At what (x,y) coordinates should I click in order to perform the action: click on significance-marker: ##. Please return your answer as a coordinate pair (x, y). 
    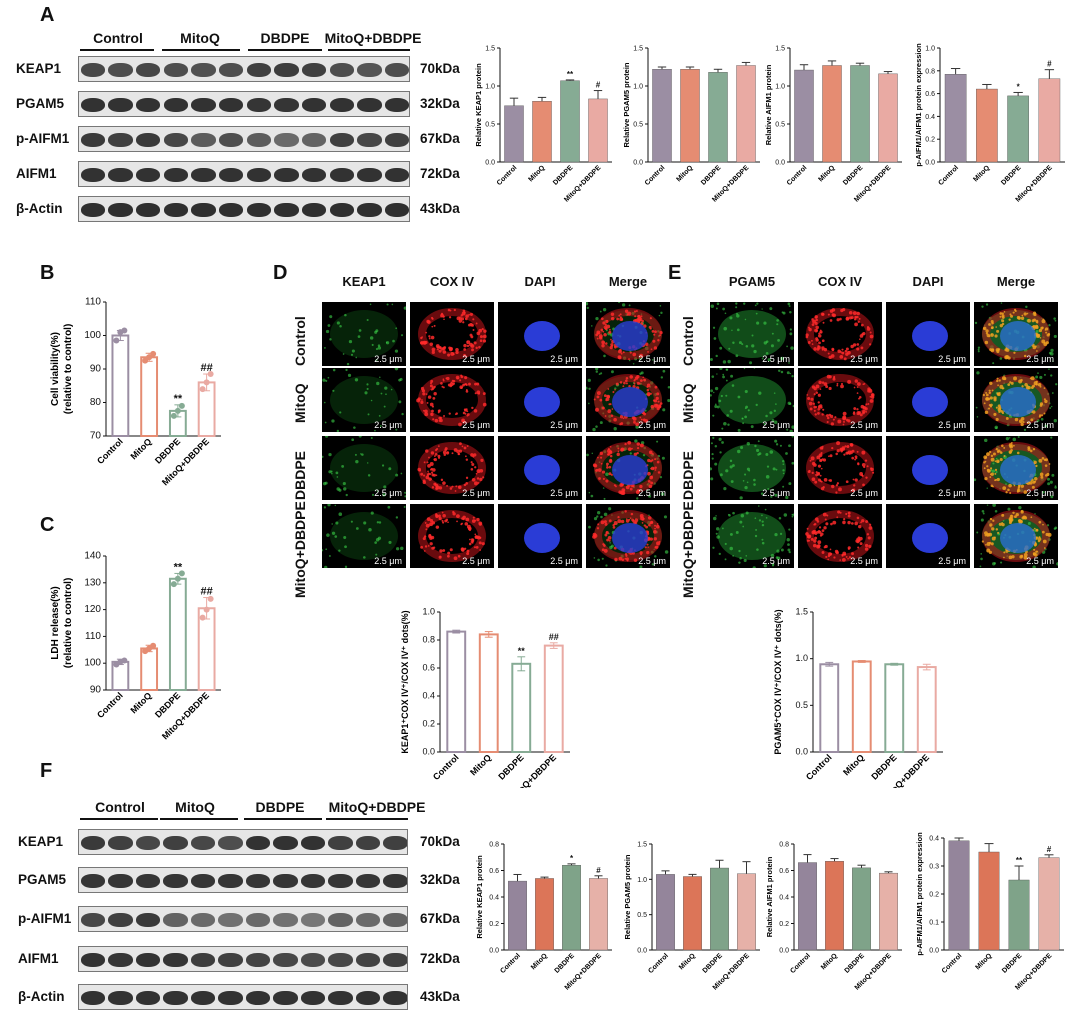
    Looking at the image, I should click on (207, 368).